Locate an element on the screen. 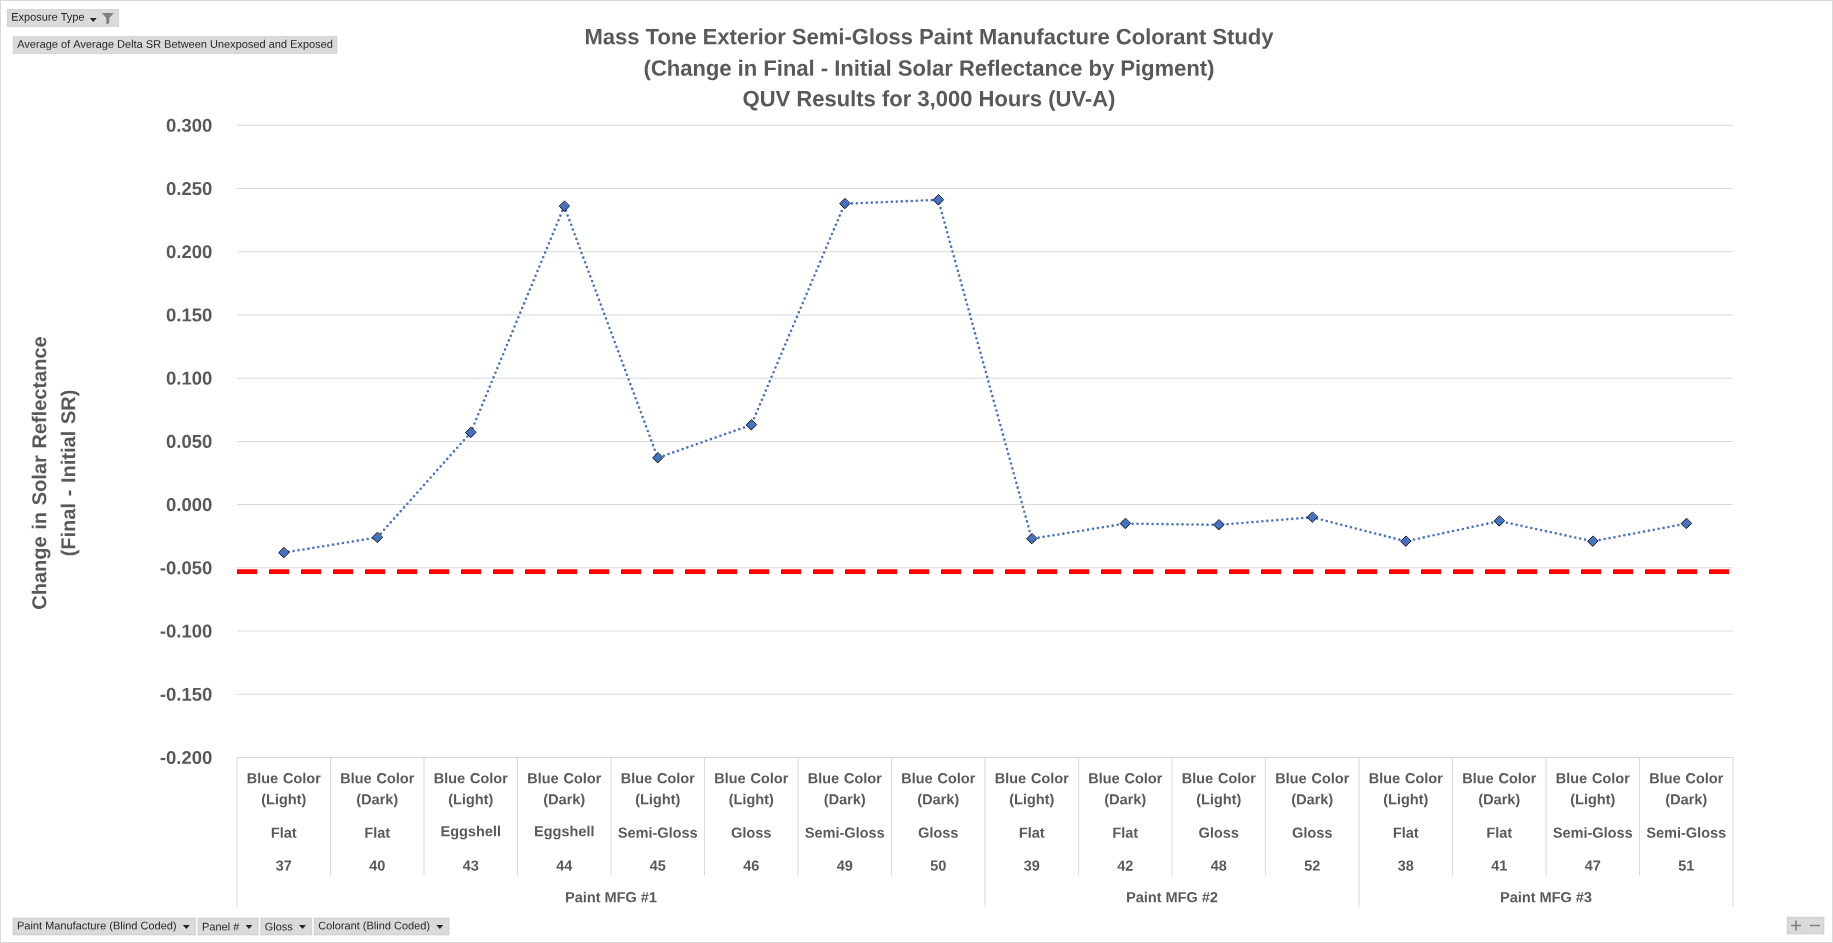 The height and width of the screenshot is (943, 1833). x-tick-label: 52 is located at coordinates (1312, 865).